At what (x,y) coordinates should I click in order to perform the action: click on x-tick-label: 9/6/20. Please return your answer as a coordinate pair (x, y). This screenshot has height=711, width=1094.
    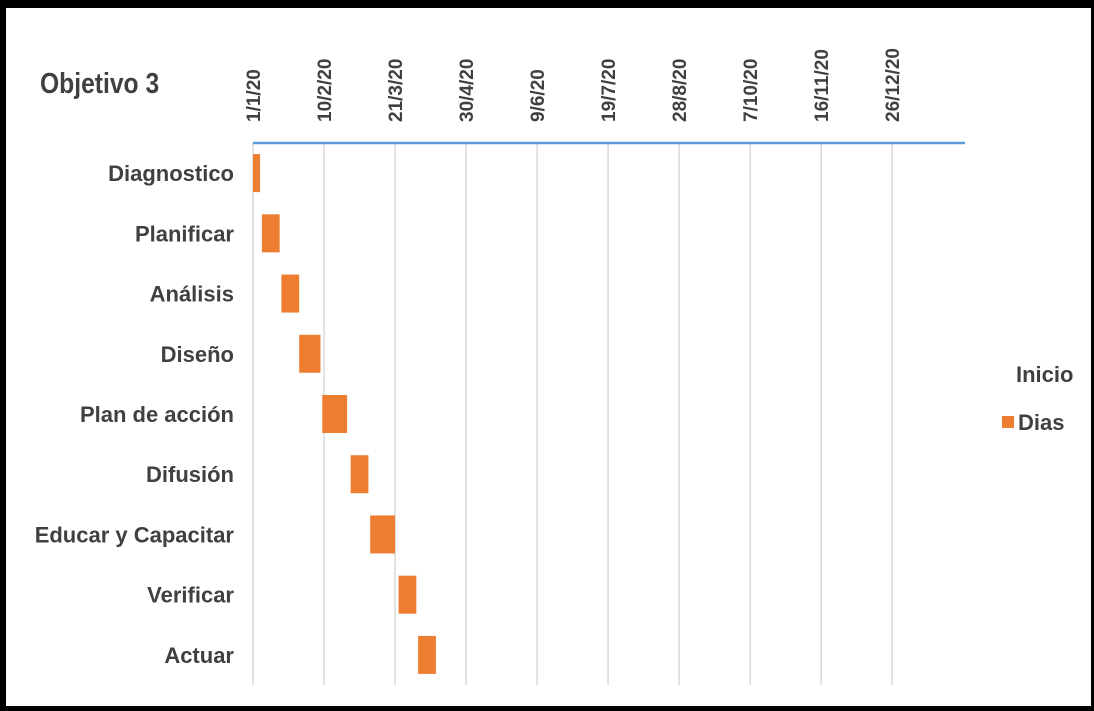
    Looking at the image, I should click on (538, 95).